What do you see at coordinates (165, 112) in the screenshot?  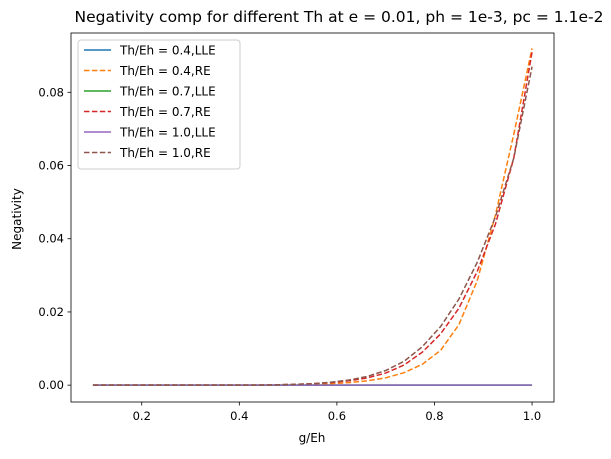 I see `legend-label-4: Th/Eh = 0.7,RE` at bounding box center [165, 112].